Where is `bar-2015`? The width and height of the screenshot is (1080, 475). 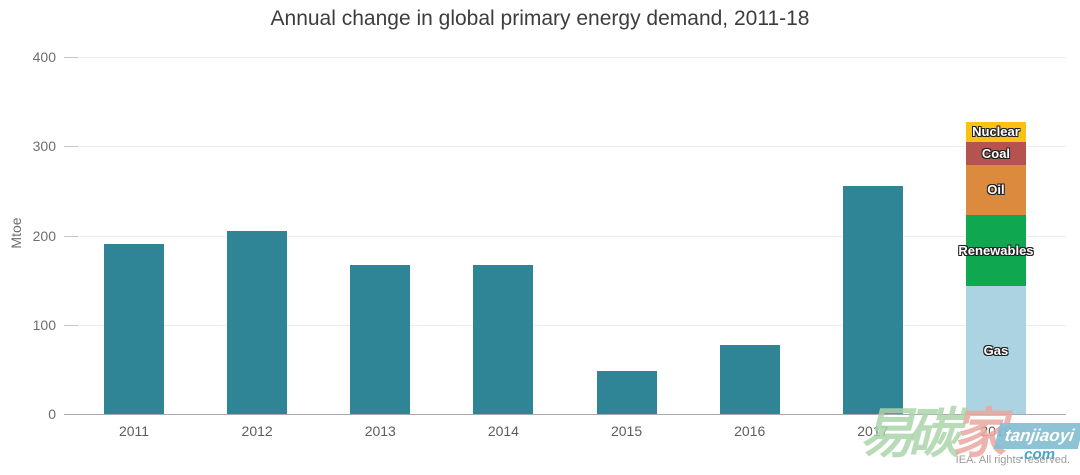
bar-2015 is located at coordinates (626, 392).